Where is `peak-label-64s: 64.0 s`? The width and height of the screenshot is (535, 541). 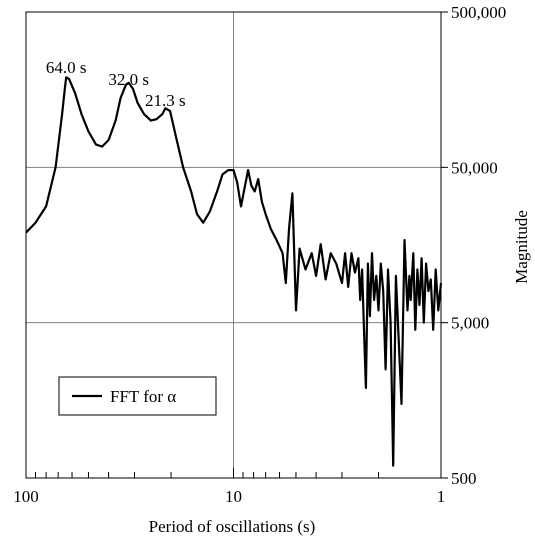
peak-label-64s: 64.0 s is located at coordinates (66, 67).